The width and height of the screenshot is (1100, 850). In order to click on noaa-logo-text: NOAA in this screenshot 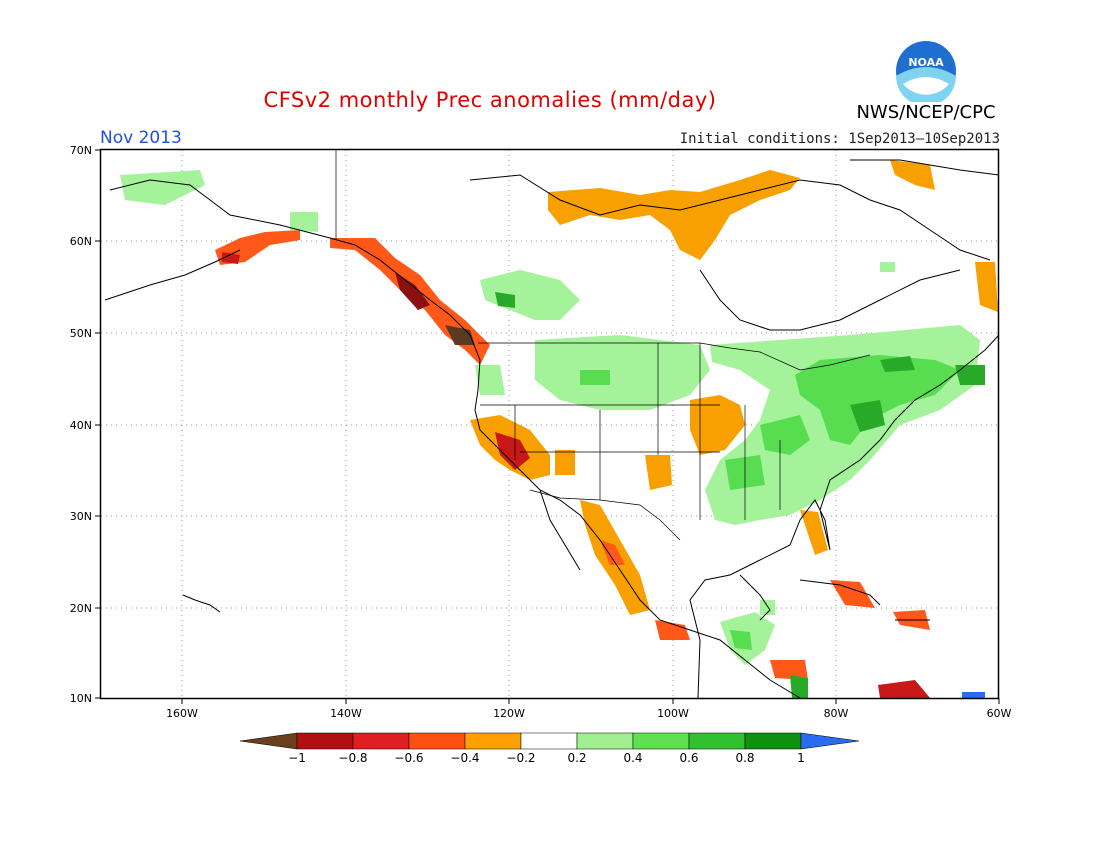, I will do `click(926, 62)`.